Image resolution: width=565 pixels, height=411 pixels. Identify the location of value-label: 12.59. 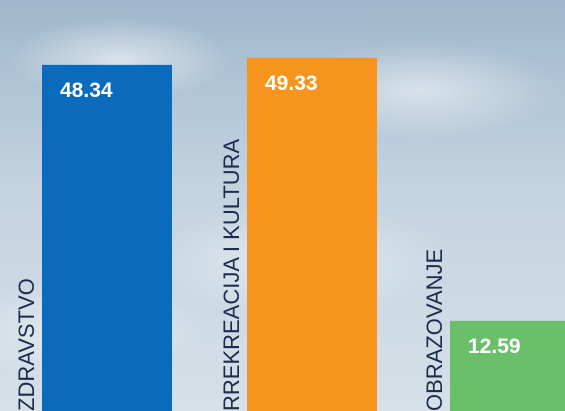
(494, 346).